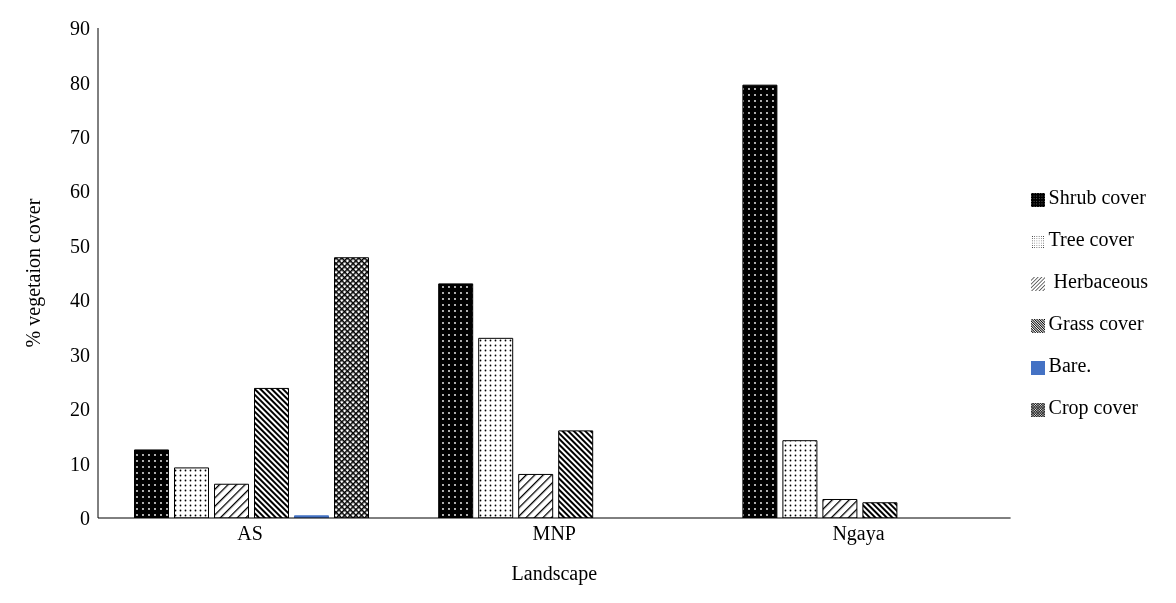 The image size is (1176, 603). What do you see at coordinates (34, 273) in the screenshot?
I see `y-axis-title: % vegetaion cover` at bounding box center [34, 273].